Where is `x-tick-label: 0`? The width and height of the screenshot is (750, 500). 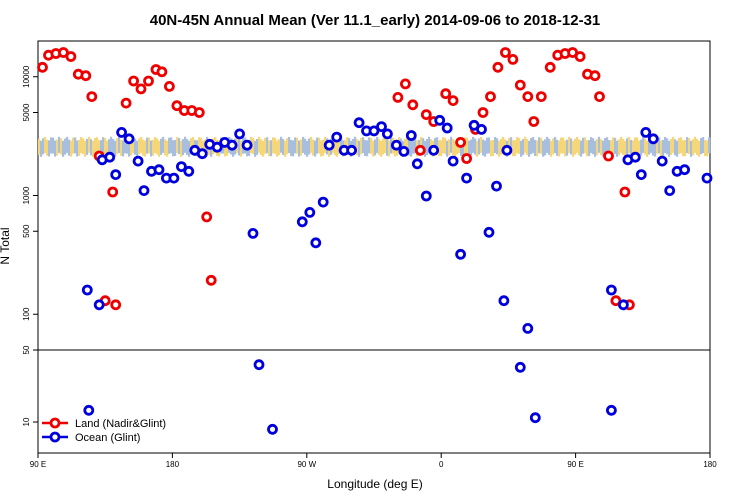
x-tick-label: 0 is located at coordinates (441, 464).